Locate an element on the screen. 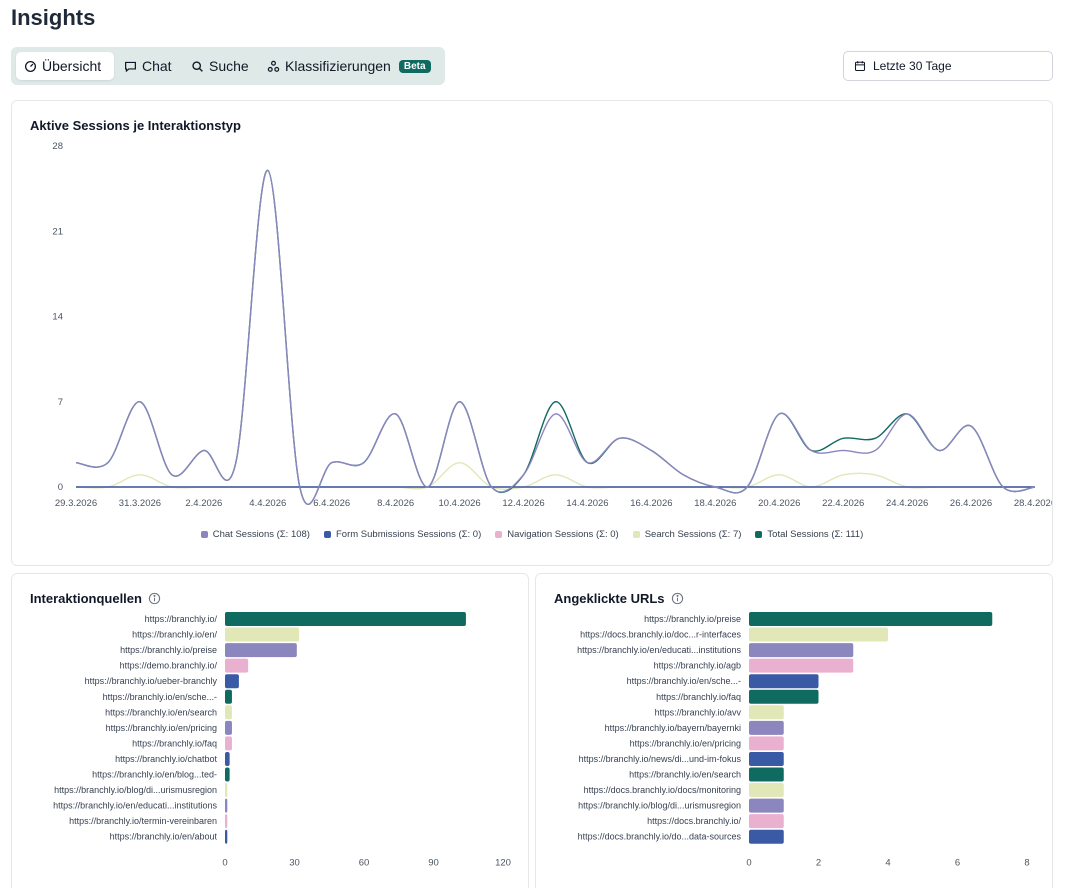 The width and height of the screenshot is (1065, 888). x-tick-label: 24.4.2026 is located at coordinates (907, 503).